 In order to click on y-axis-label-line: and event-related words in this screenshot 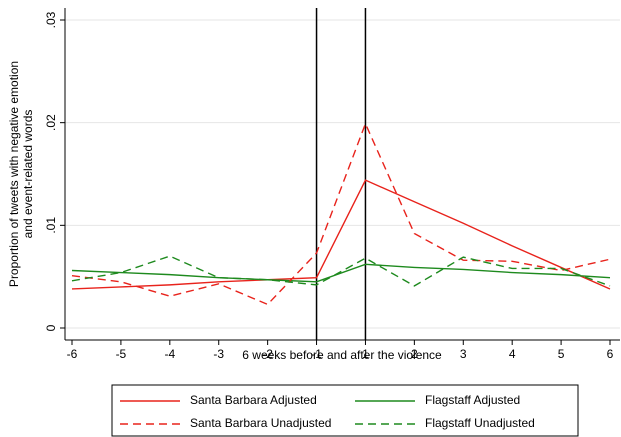, I will do `click(28, 174)`.